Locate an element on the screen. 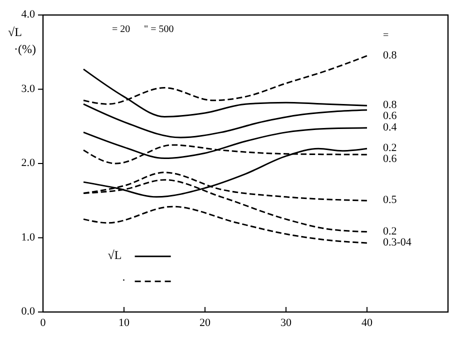 Image resolution: width=455 pixels, height=338 pixels. annotation: = 20 is located at coordinates (121, 29).